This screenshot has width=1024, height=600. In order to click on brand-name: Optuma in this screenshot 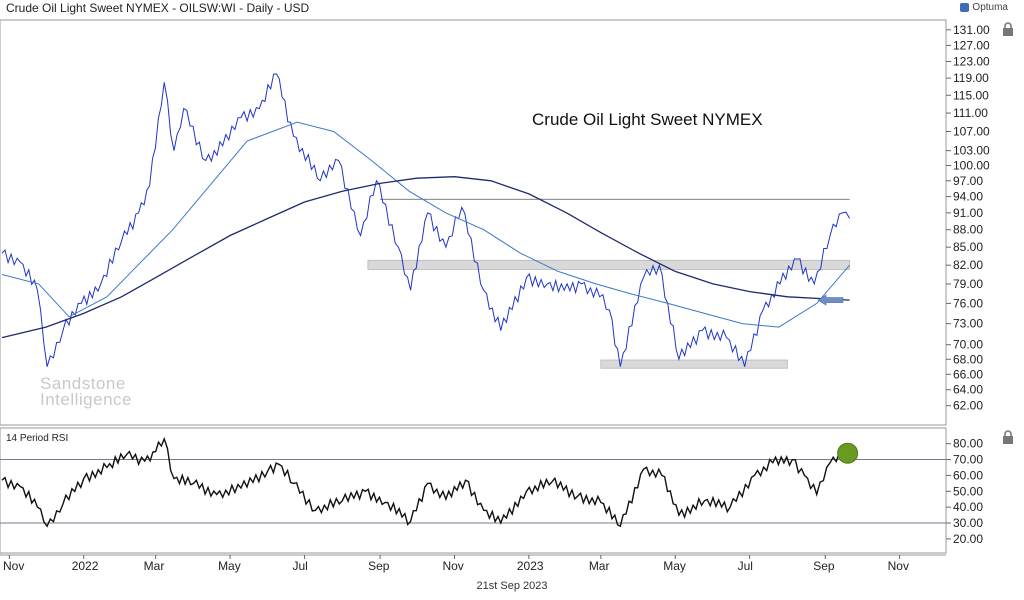, I will do `click(990, 7)`.